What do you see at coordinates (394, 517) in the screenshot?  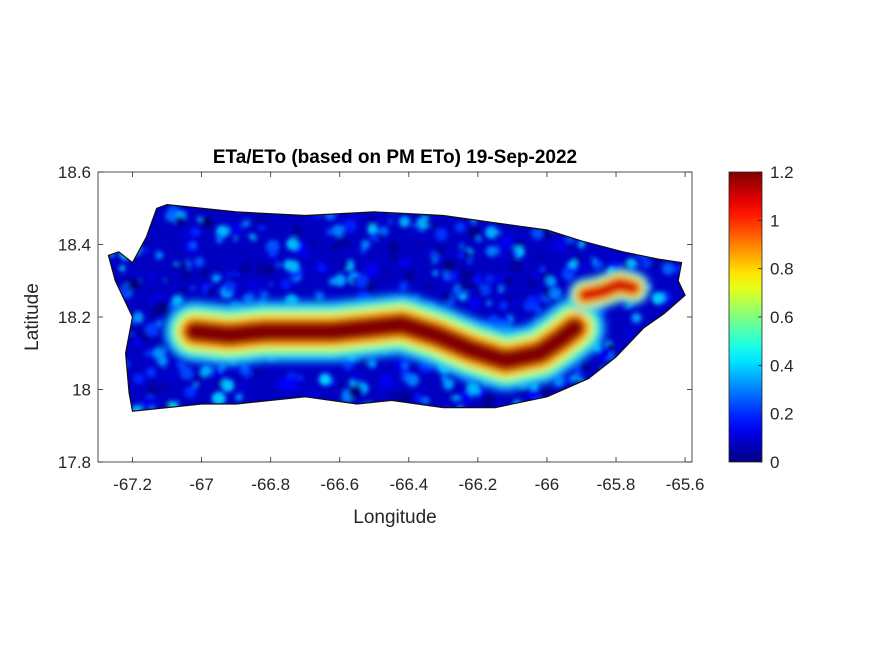 I see `x-axis-label: Longitude` at bounding box center [394, 517].